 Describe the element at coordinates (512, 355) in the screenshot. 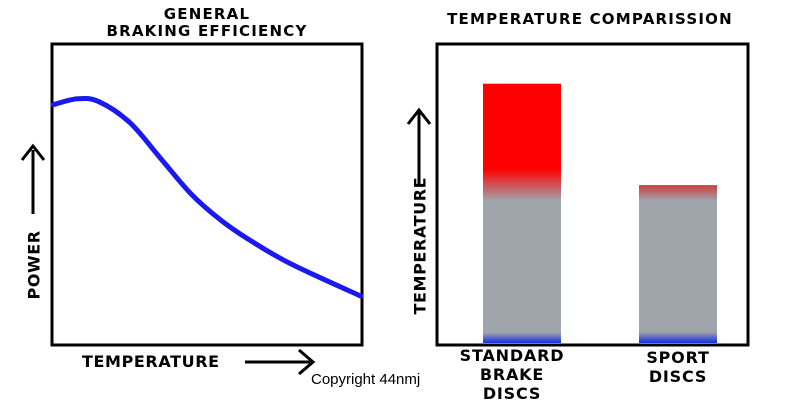

I see `category-label-standard-line1: STANDARD` at that location.